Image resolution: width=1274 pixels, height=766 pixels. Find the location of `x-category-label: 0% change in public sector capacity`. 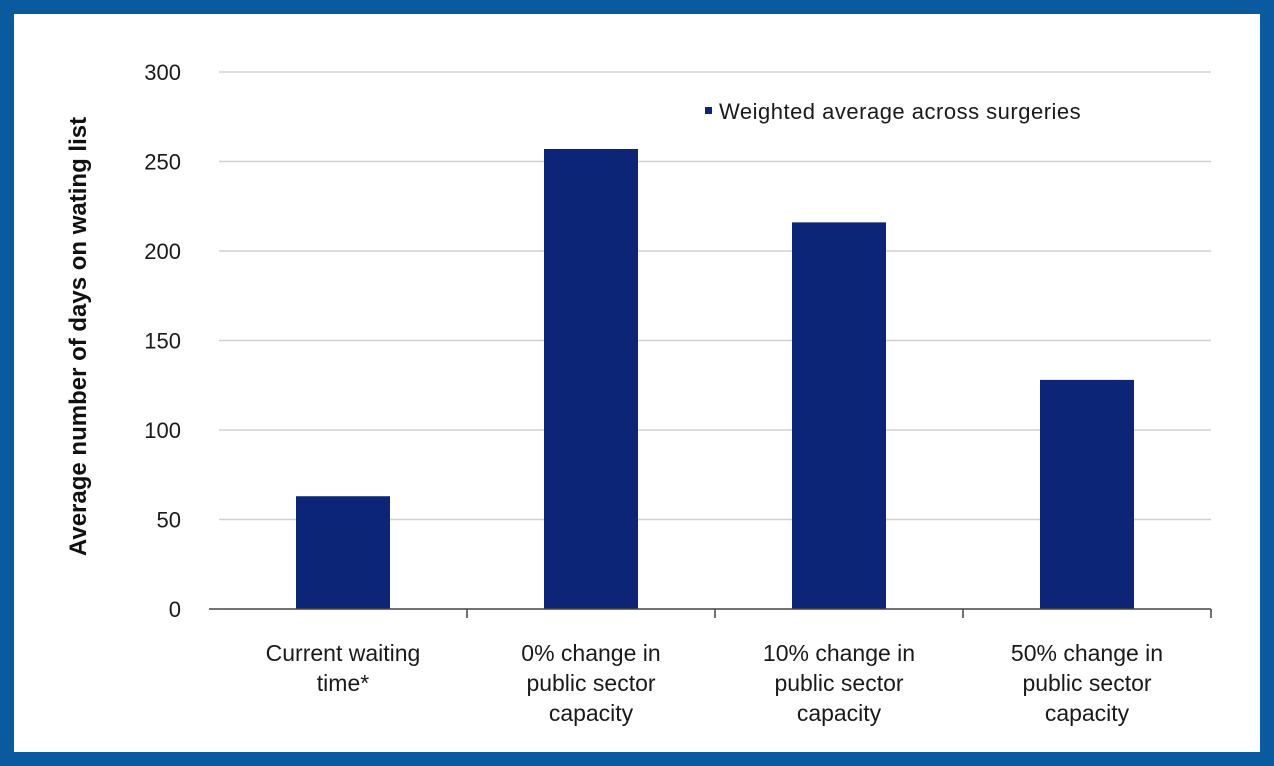

x-category-label: 0% change in public sector capacity is located at coordinates (590, 683).